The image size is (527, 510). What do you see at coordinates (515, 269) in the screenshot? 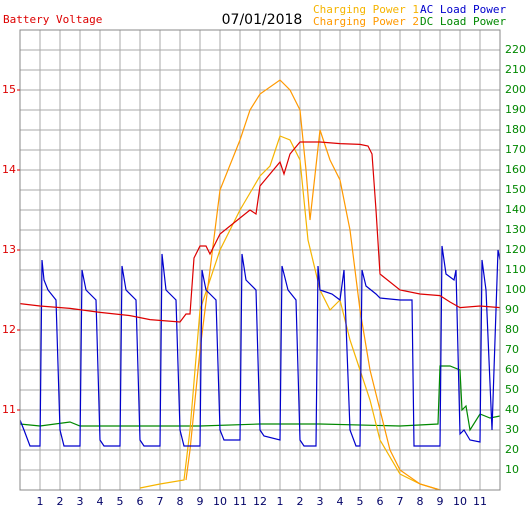
I see `y2-tick-label: 110` at bounding box center [515, 269].